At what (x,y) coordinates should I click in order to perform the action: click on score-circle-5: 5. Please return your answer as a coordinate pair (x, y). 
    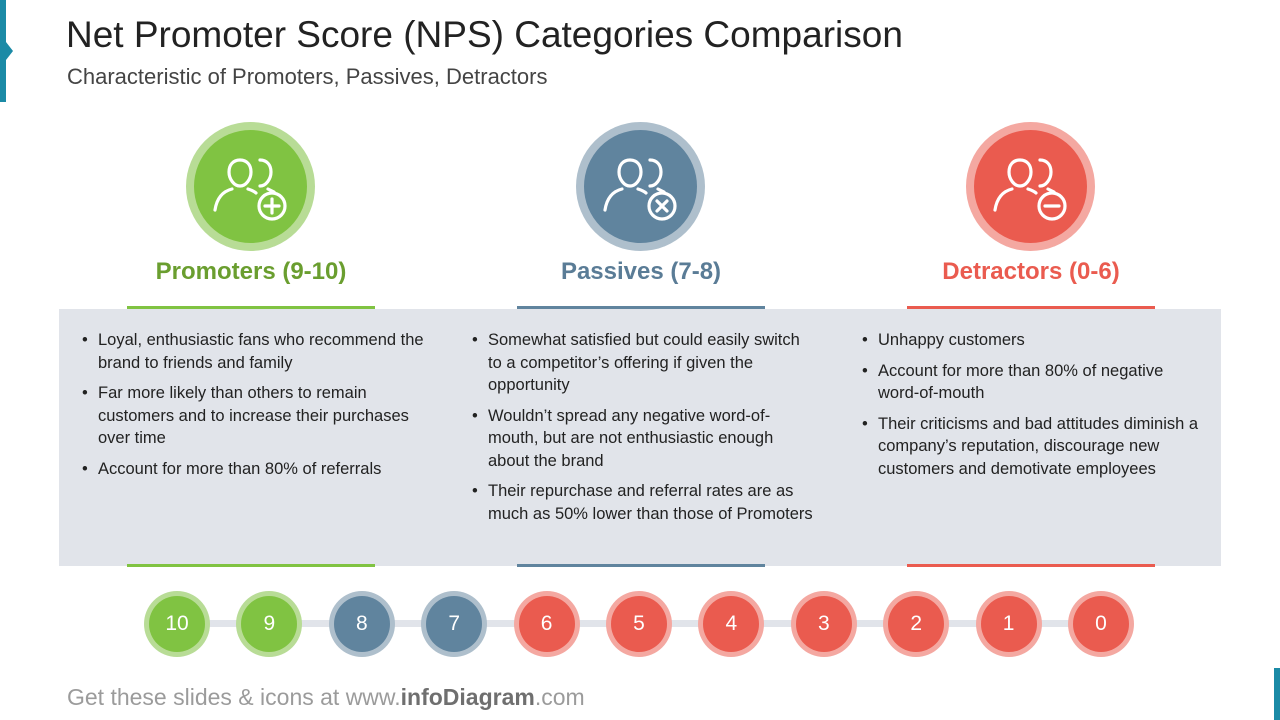
    Looking at the image, I should click on (639, 624).